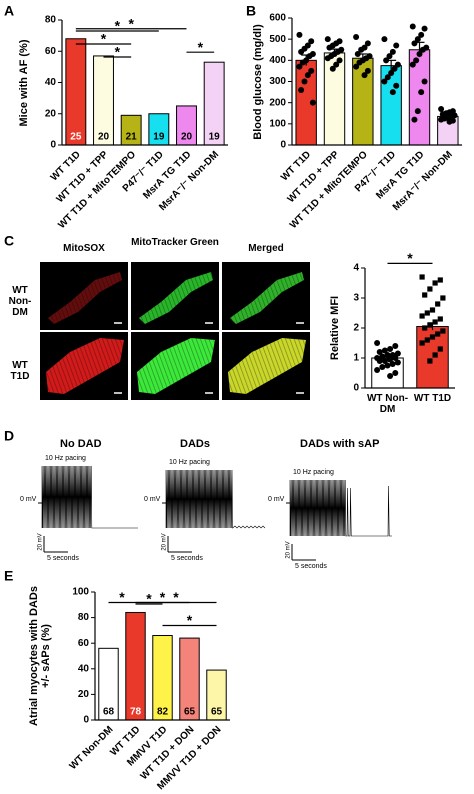  What do you see at coordinates (195, 444) in the screenshot?
I see `trace-title: DADs` at bounding box center [195, 444].